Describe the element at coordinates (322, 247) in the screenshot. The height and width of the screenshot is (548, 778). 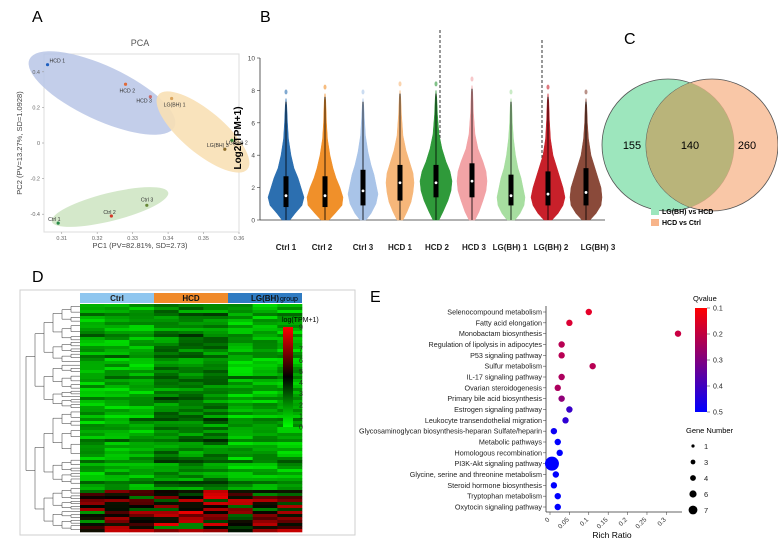
I see `violin-x-tick-label: Ctrl 2` at that location.